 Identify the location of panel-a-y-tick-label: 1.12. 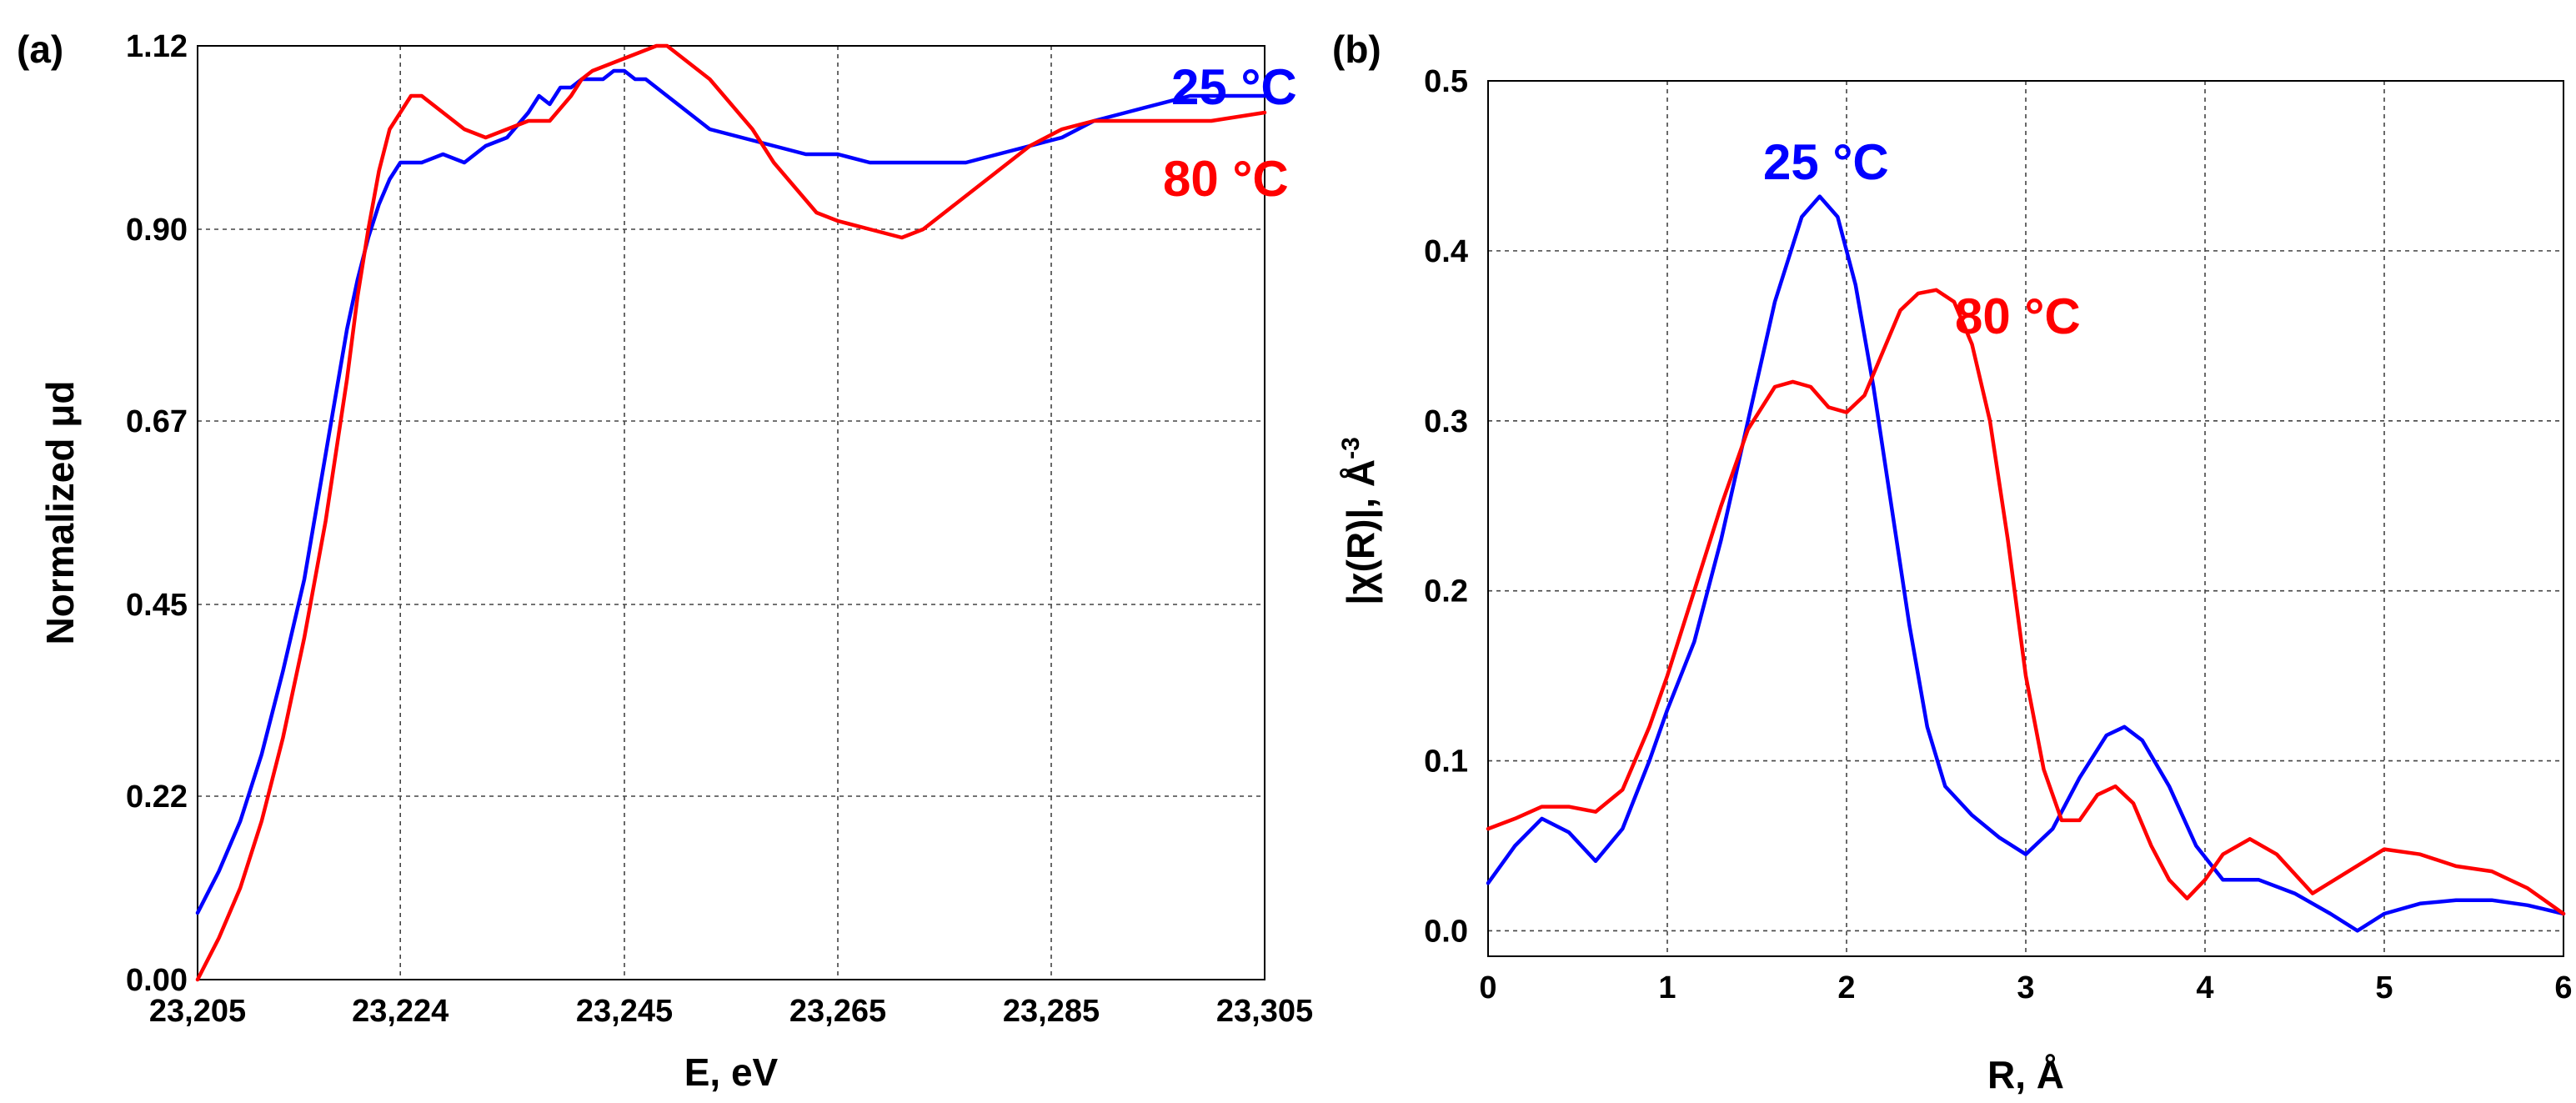
(157, 46).